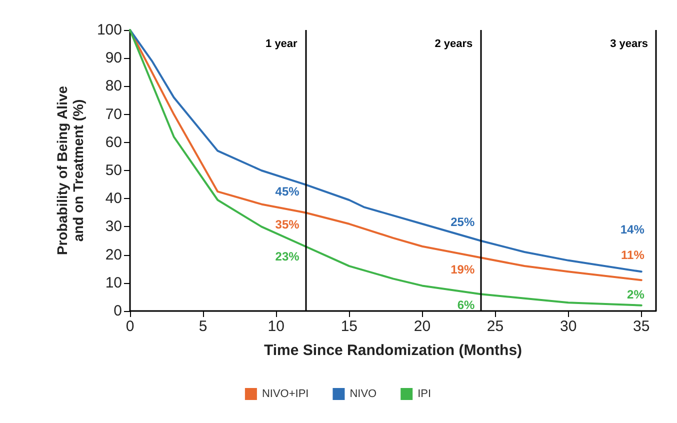 The height and width of the screenshot is (423, 677). I want to click on y-tick-label: 0, so click(118, 311).